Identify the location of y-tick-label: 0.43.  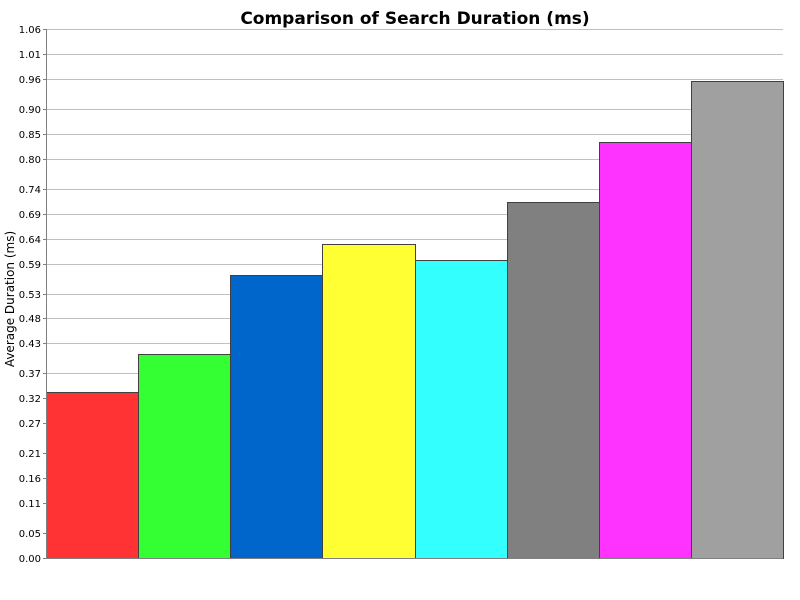
(30, 344).